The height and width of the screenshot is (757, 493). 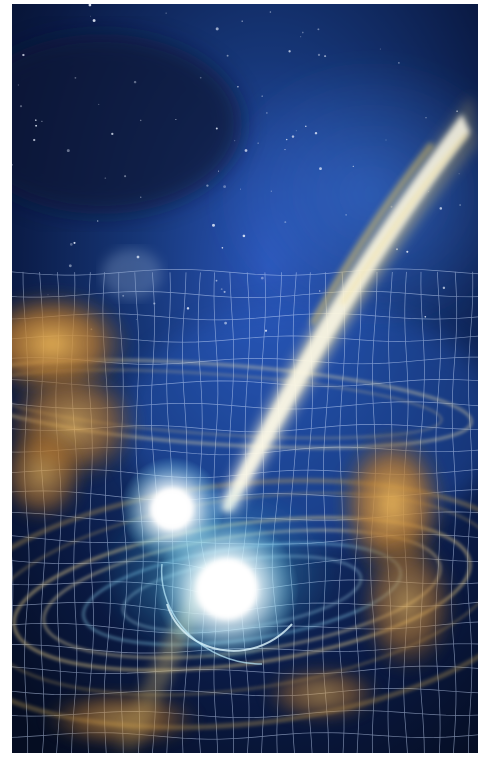 What do you see at coordinates (127, 124) in the screenshot?
I see `nebula-cloud-left` at bounding box center [127, 124].